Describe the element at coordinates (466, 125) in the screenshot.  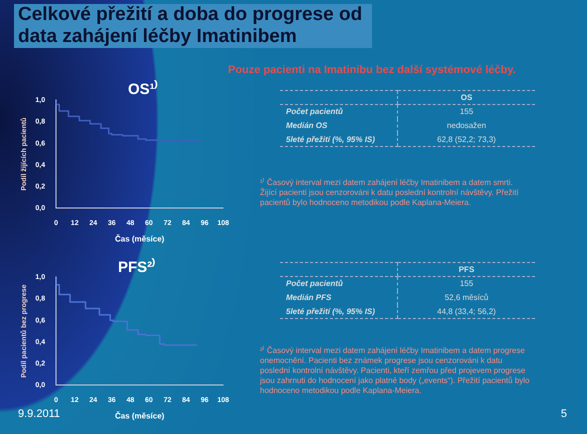
I see `text: nedosažen` at that location.